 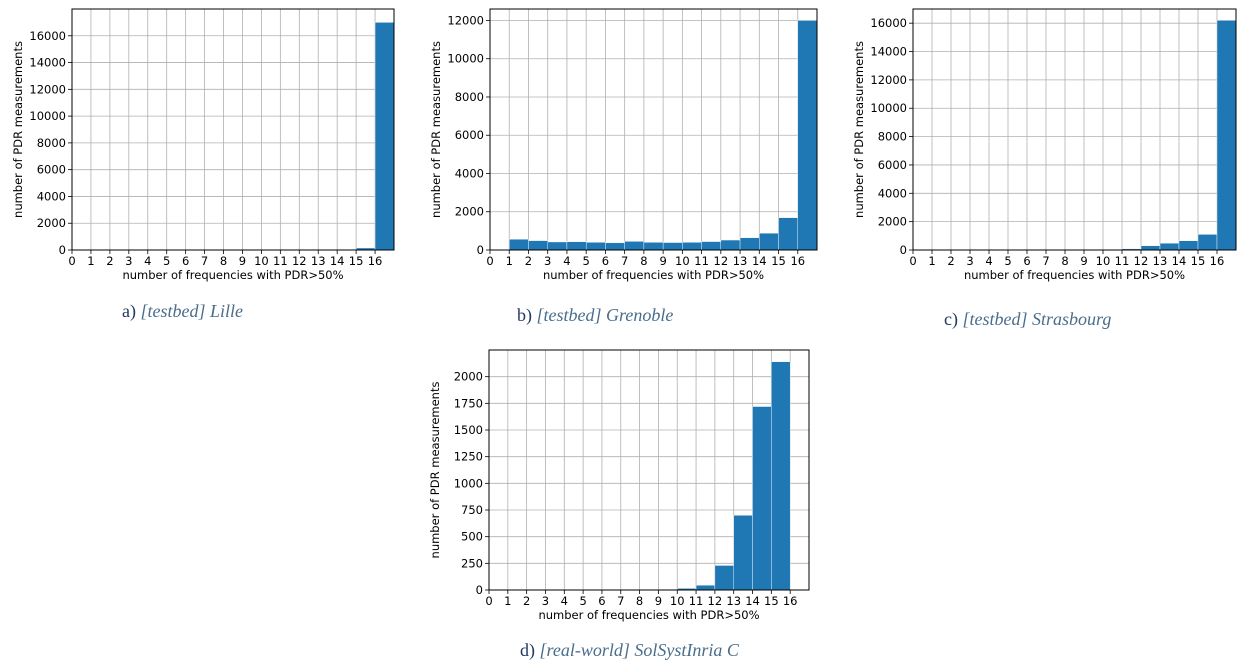 What do you see at coordinates (524, 315) in the screenshot?
I see `caption-b-letter: b)` at bounding box center [524, 315].